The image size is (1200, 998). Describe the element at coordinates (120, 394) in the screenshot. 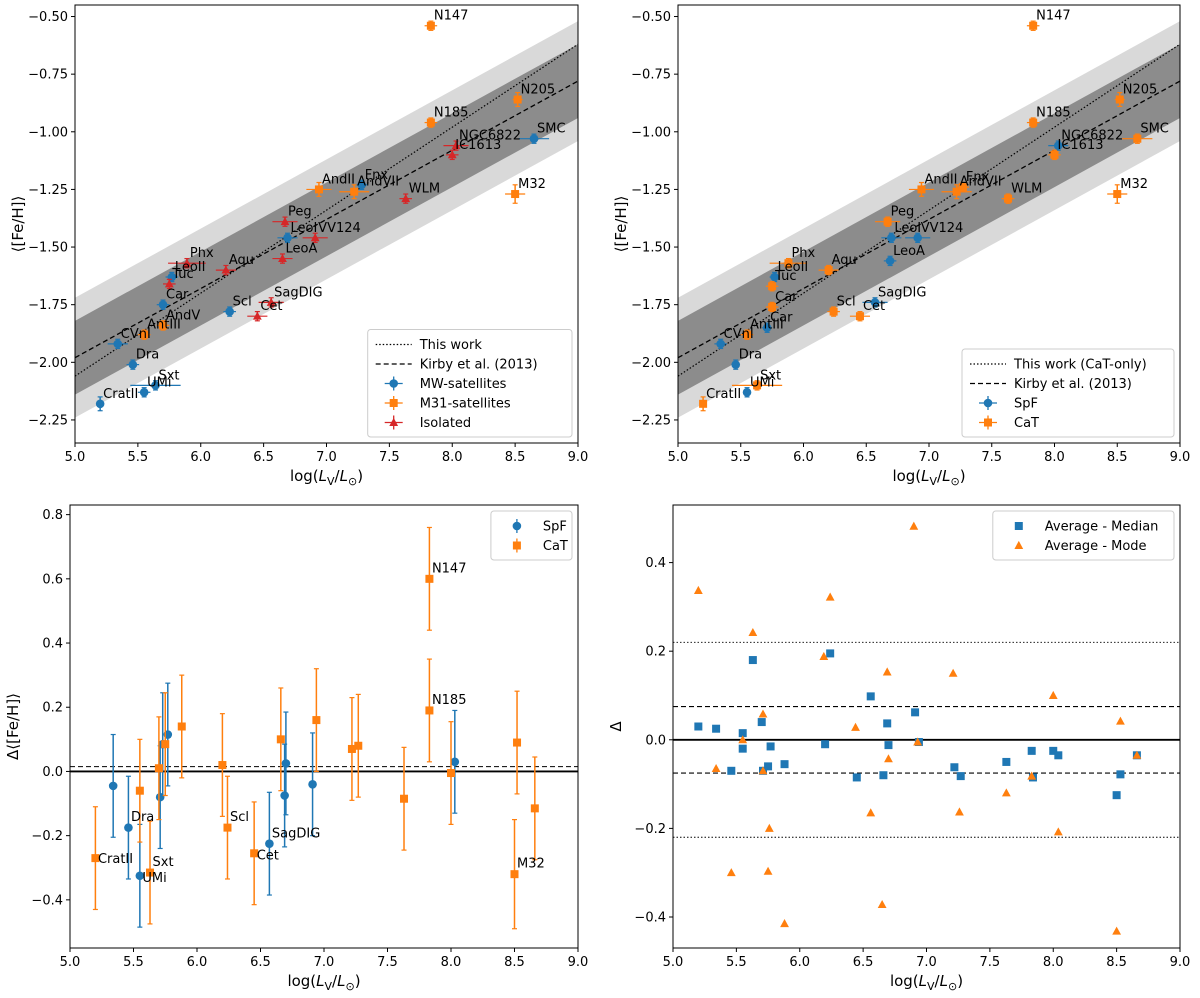

I see `point-label-cratii: CratII` at that location.